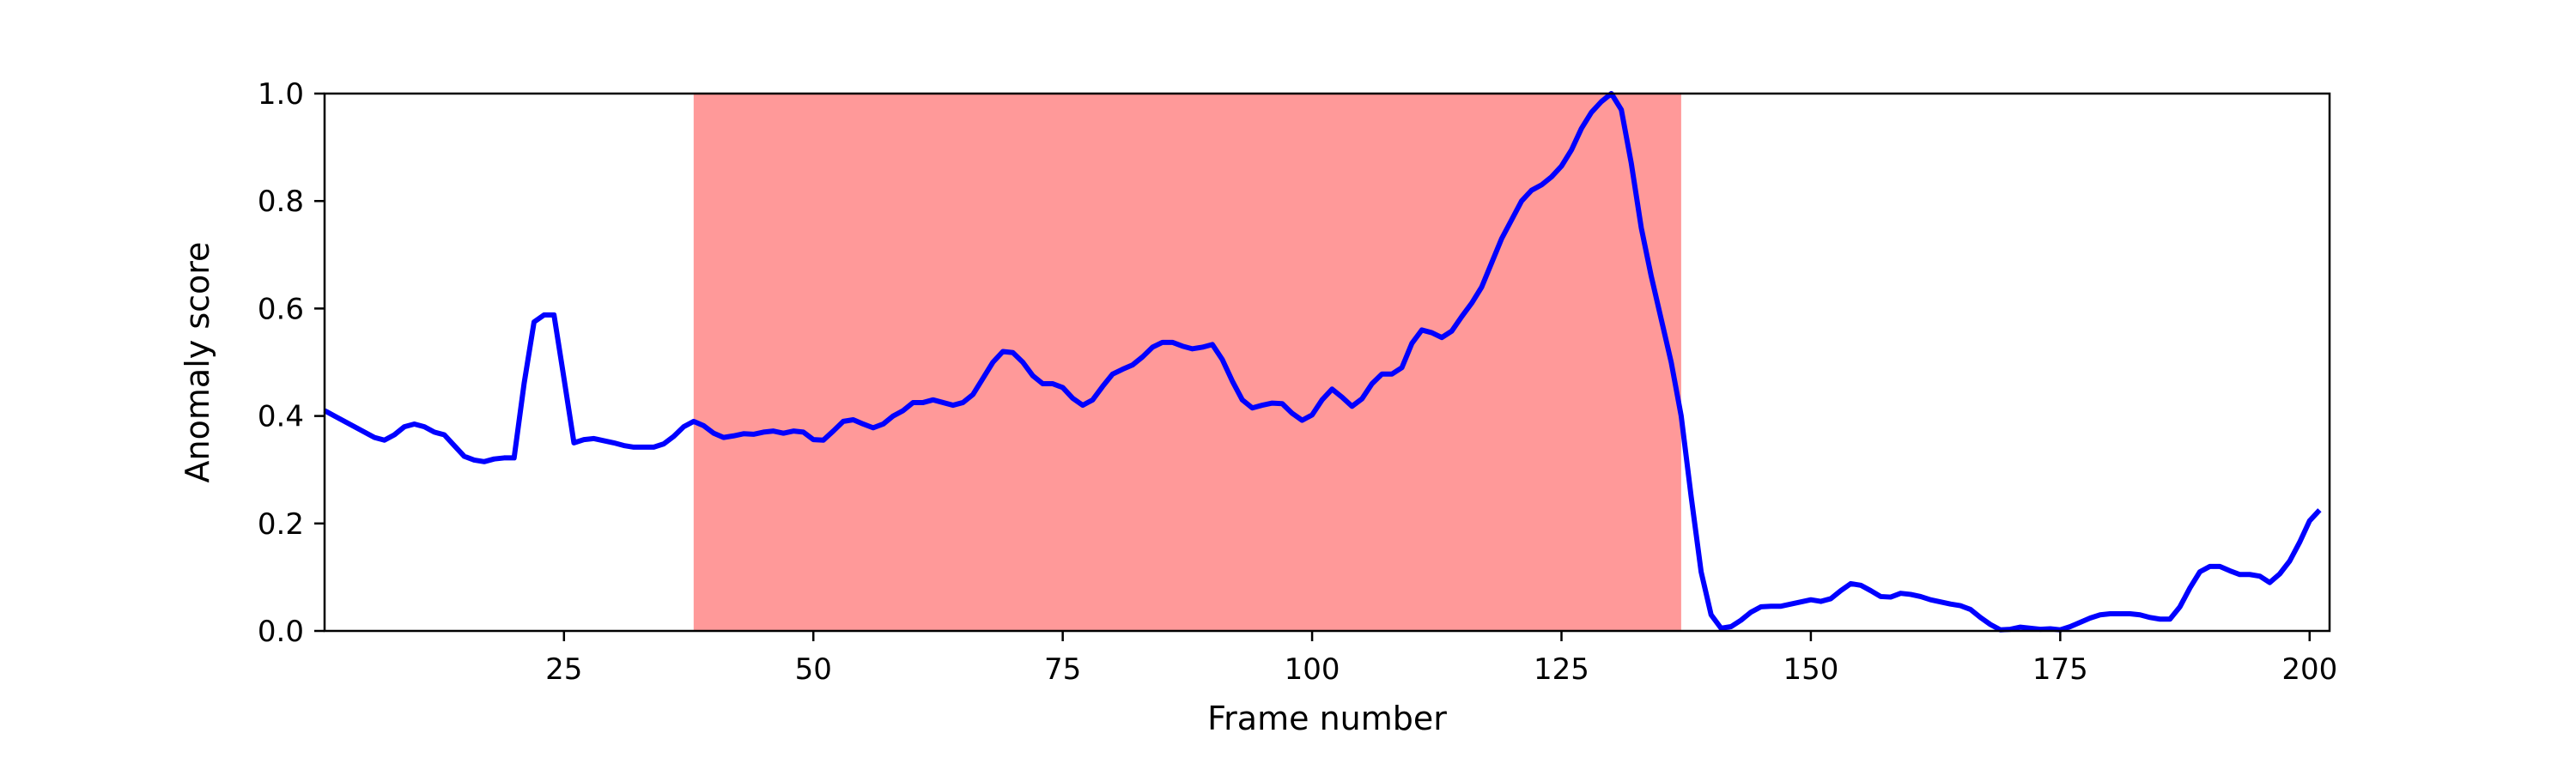 This screenshot has width=2576, height=776. What do you see at coordinates (563, 669) in the screenshot?
I see `x-tick-label-25: 25` at bounding box center [563, 669].